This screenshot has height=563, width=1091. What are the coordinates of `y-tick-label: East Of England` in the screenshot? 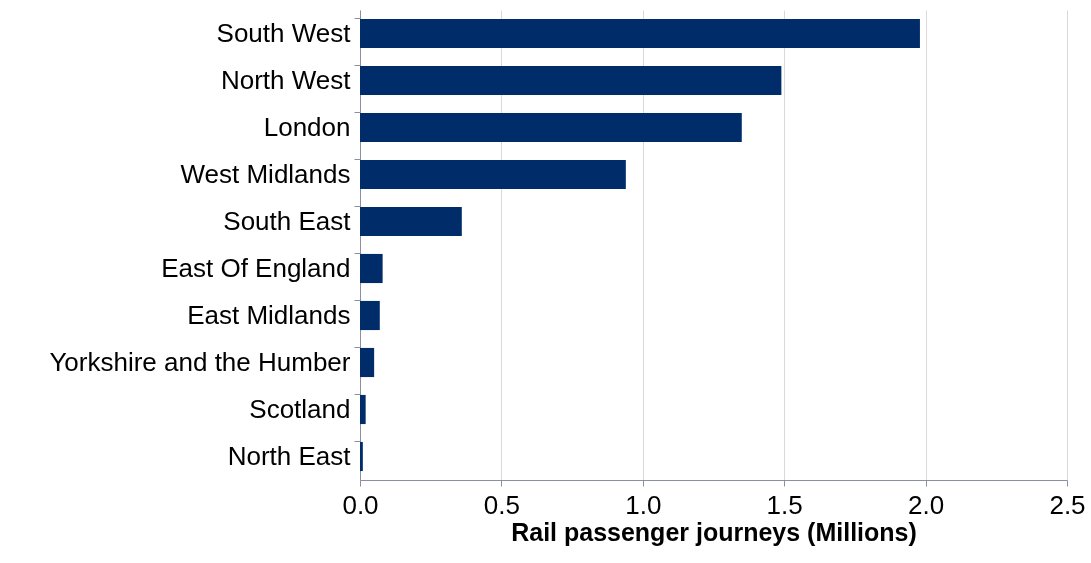 It's located at (256, 267).